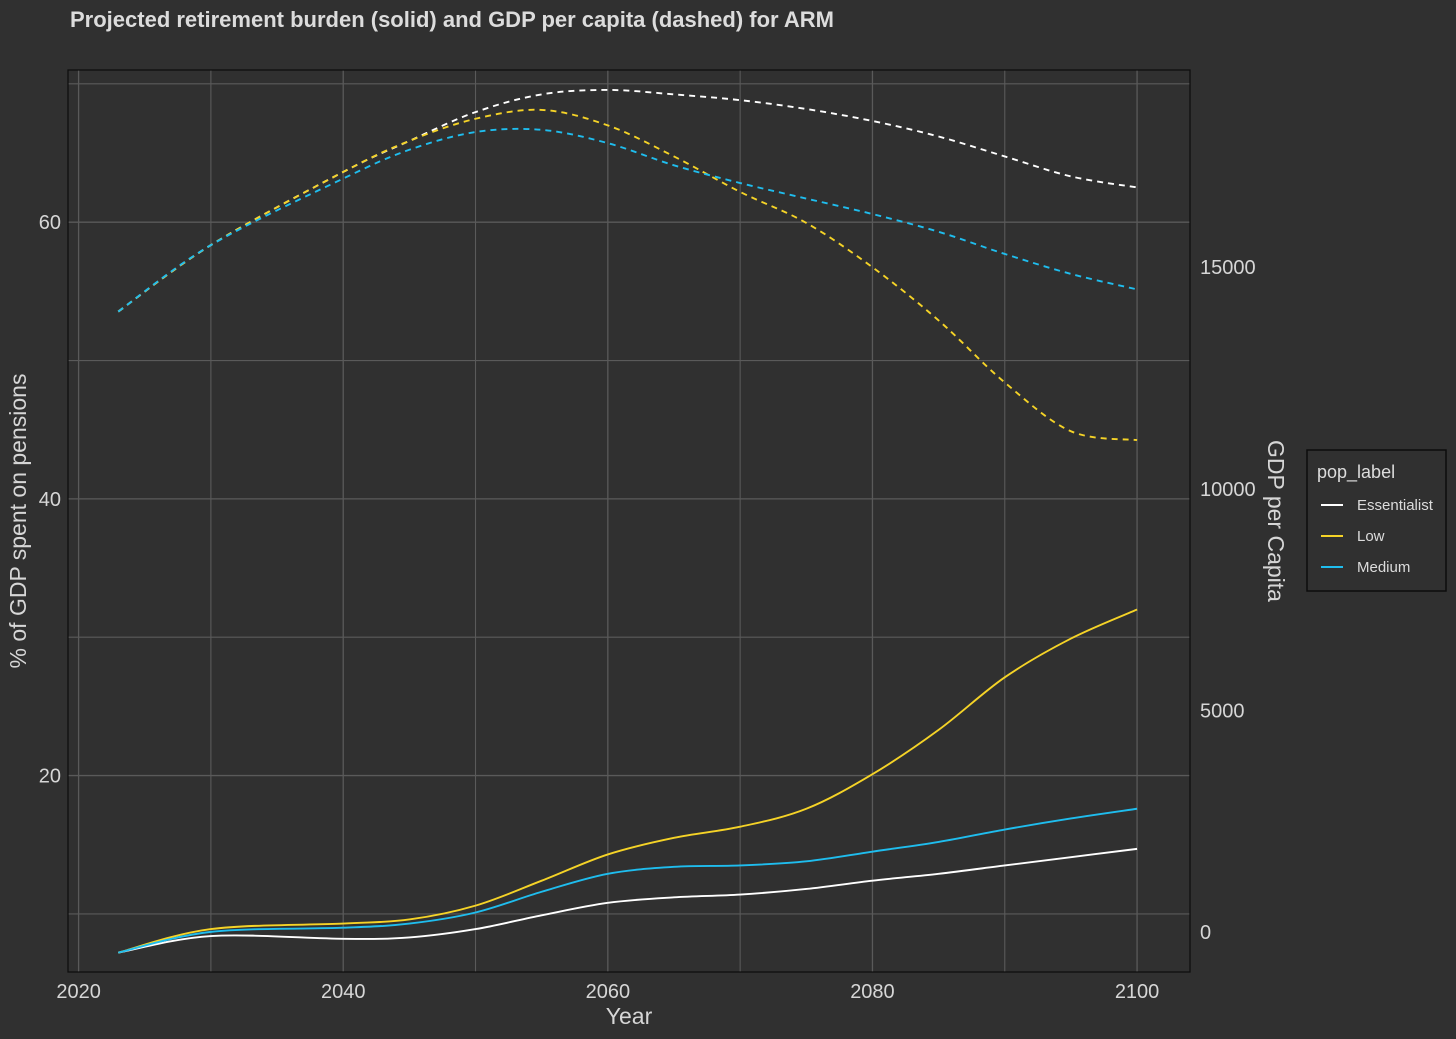 This screenshot has width=1456, height=1039. What do you see at coordinates (1276, 521) in the screenshot?
I see `y2-axis-title: GDP per Capita` at bounding box center [1276, 521].